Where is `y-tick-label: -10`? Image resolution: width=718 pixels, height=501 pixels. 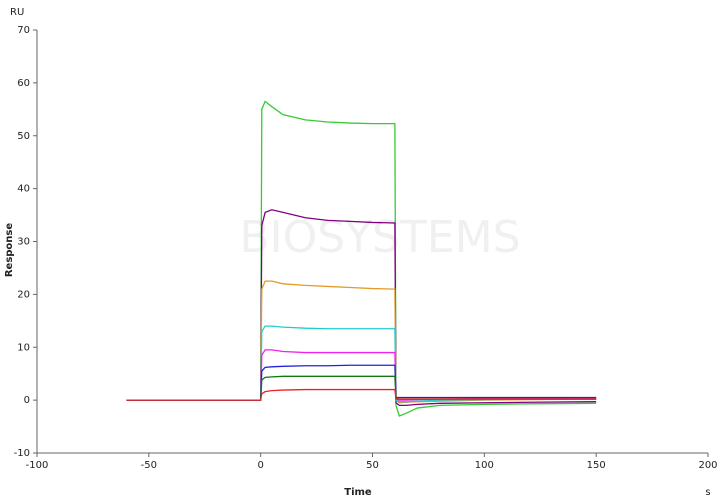
y-tick-label: -10 is located at coordinates (22, 453).